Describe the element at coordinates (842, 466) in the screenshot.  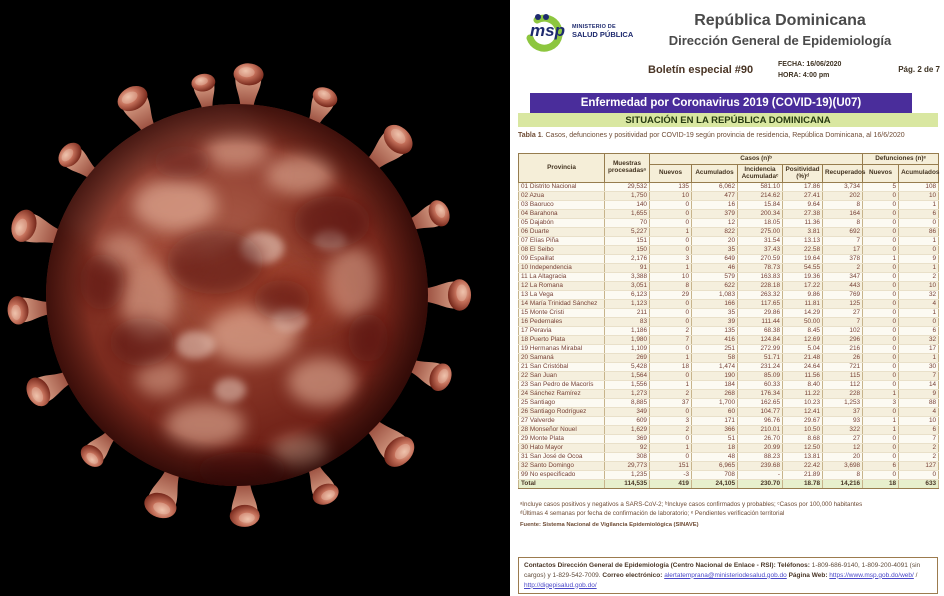
I see `cell-value: 3,698` at that location.